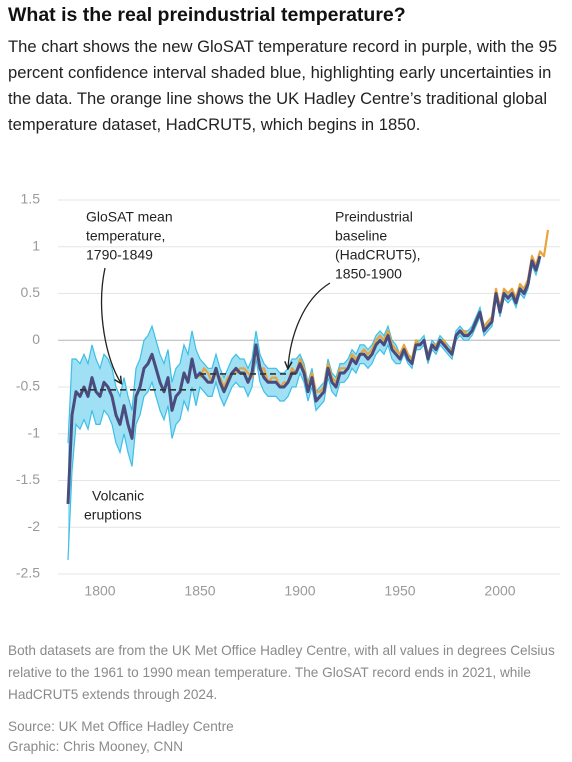 The image size is (572, 762). I want to click on y-tick-label: -2, so click(34, 526).